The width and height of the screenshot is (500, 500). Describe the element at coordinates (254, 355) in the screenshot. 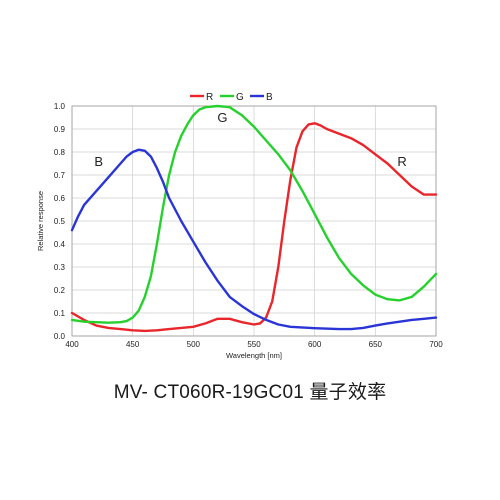

I see `x-axis-label: Wavelength [nm]` at that location.